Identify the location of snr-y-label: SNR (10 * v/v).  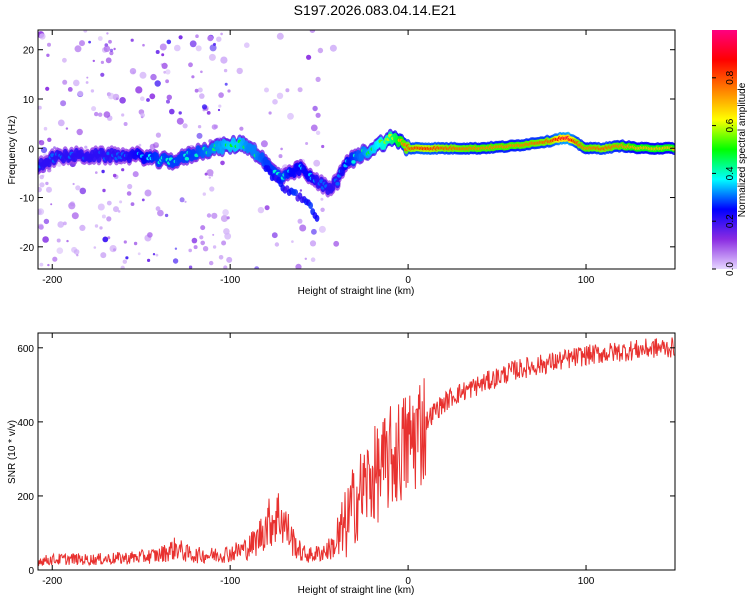
(12, 452).